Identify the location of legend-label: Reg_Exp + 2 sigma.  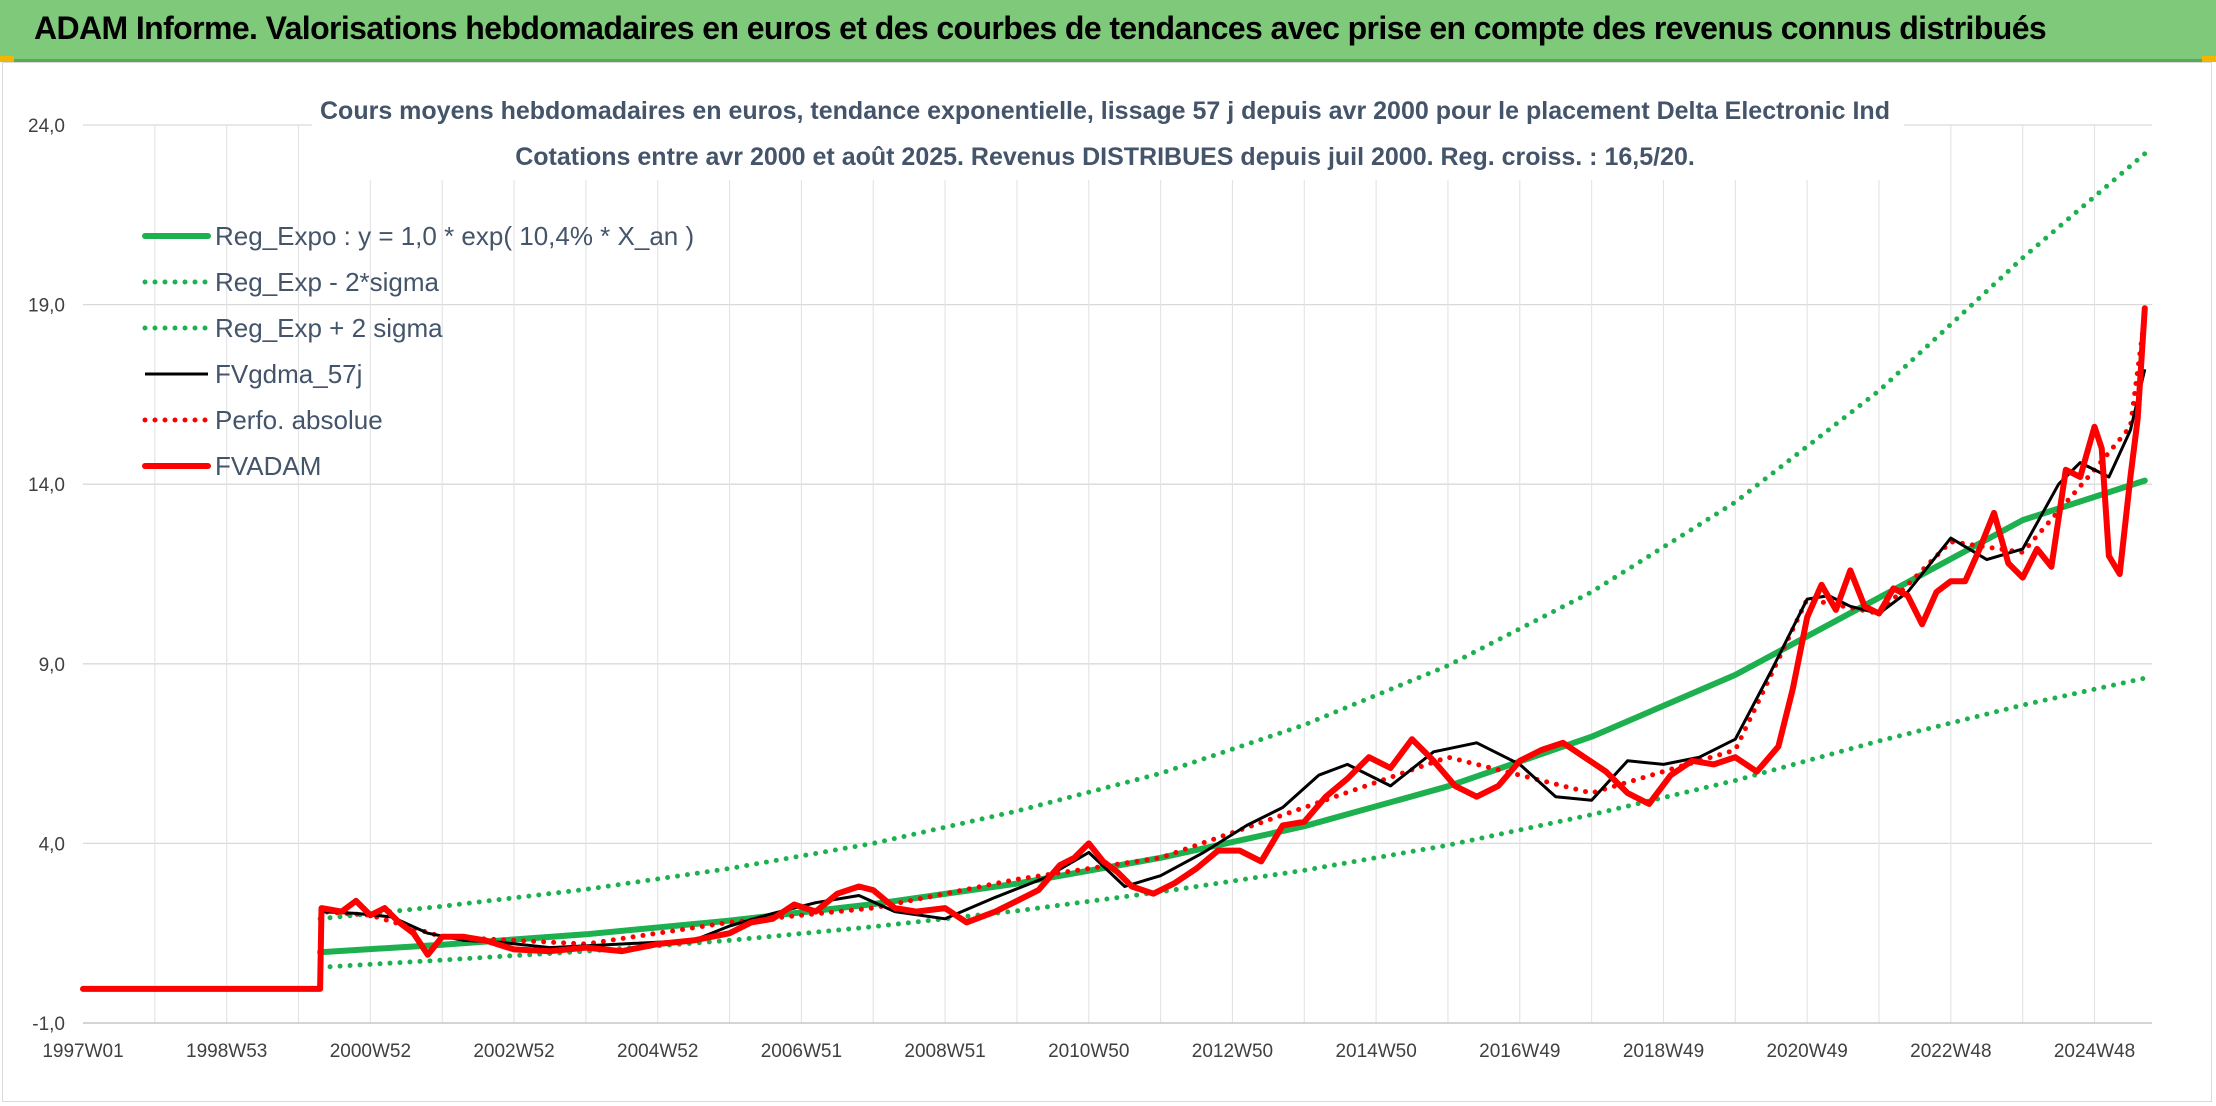
(329, 328).